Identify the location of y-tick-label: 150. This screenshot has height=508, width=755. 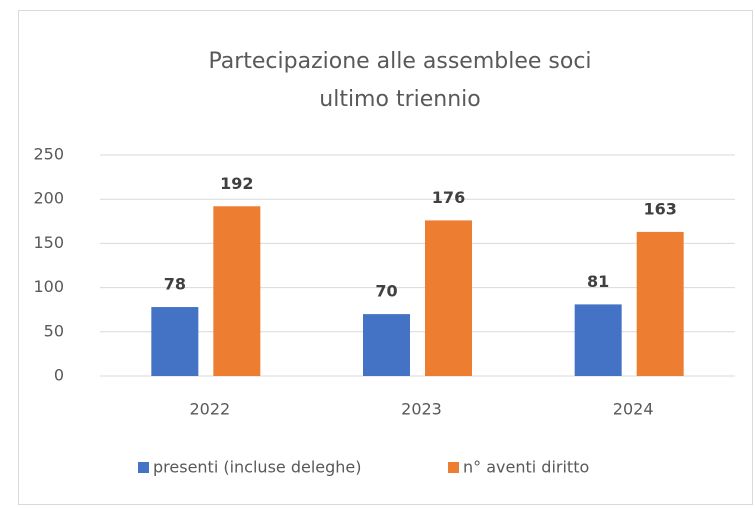
(48, 242).